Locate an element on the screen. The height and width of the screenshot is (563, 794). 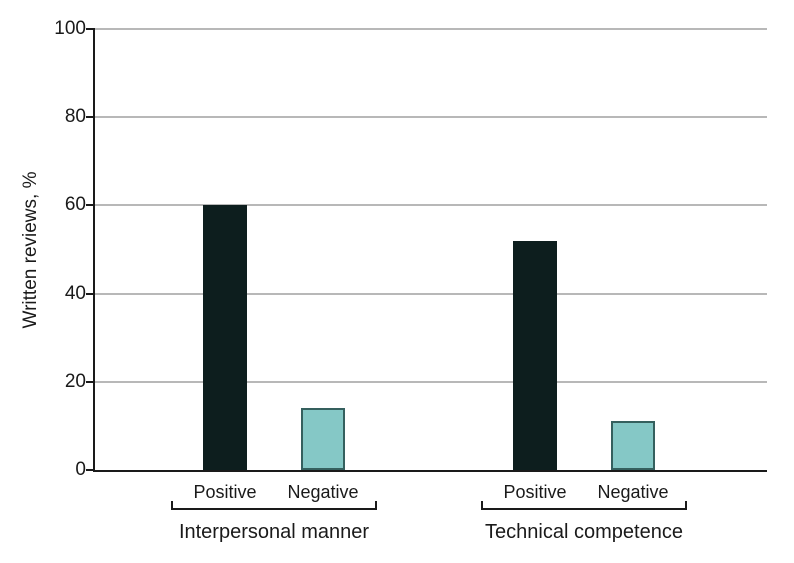
bar-label-technical-competence-negative: Negative is located at coordinates (633, 492).